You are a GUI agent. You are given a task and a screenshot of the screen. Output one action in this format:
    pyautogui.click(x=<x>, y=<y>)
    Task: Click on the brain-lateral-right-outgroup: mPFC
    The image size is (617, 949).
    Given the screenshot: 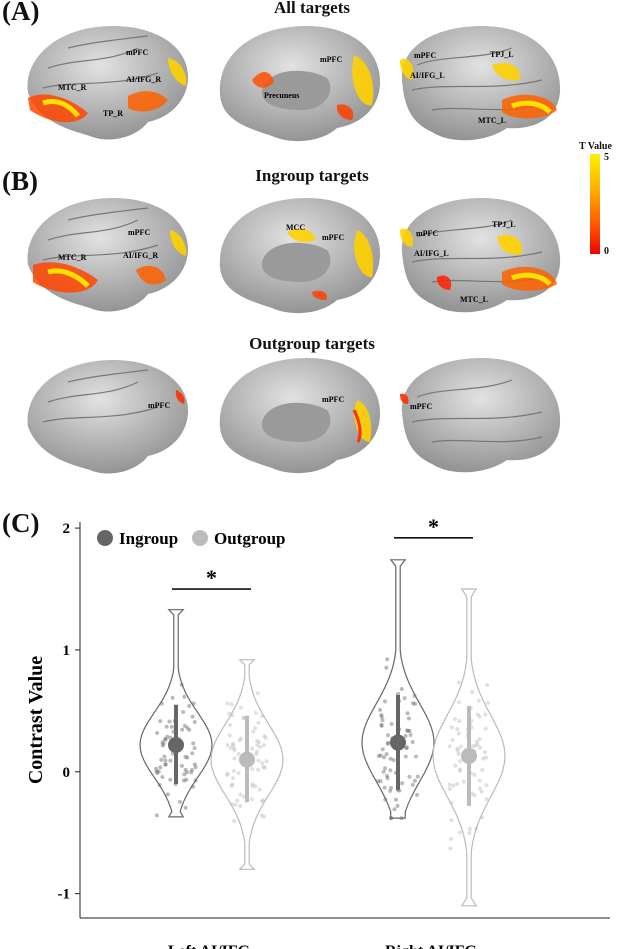 What is the action you would take?
    pyautogui.click(x=108, y=417)
    